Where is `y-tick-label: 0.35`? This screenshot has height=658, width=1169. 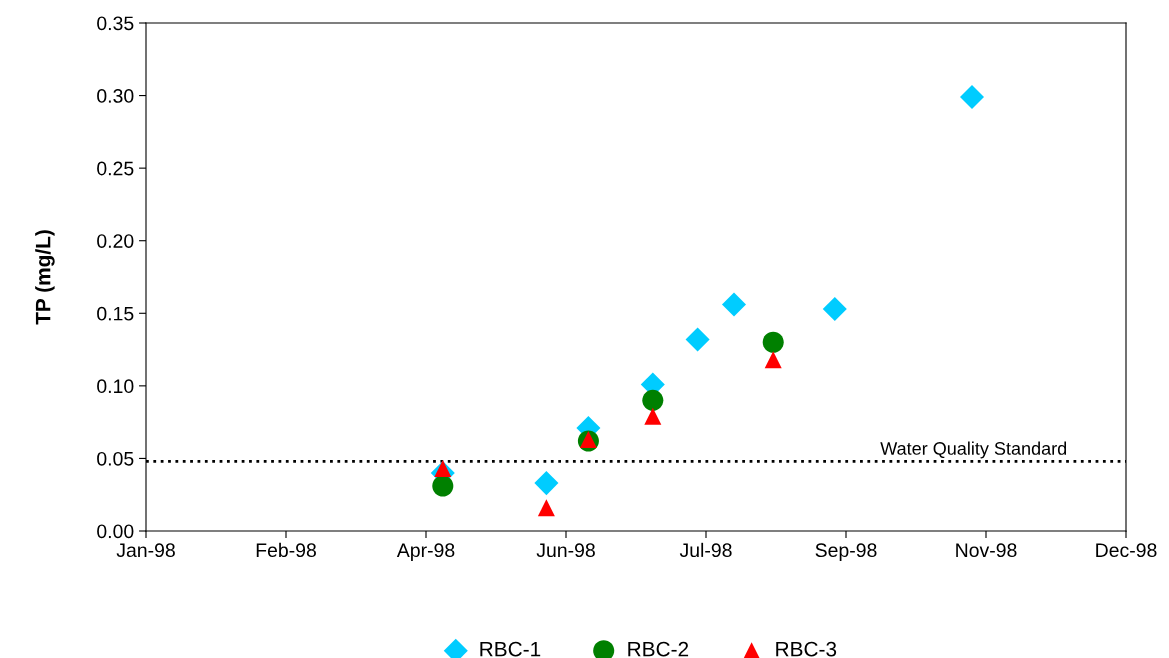
y-tick-label: 0.35 is located at coordinates (115, 23).